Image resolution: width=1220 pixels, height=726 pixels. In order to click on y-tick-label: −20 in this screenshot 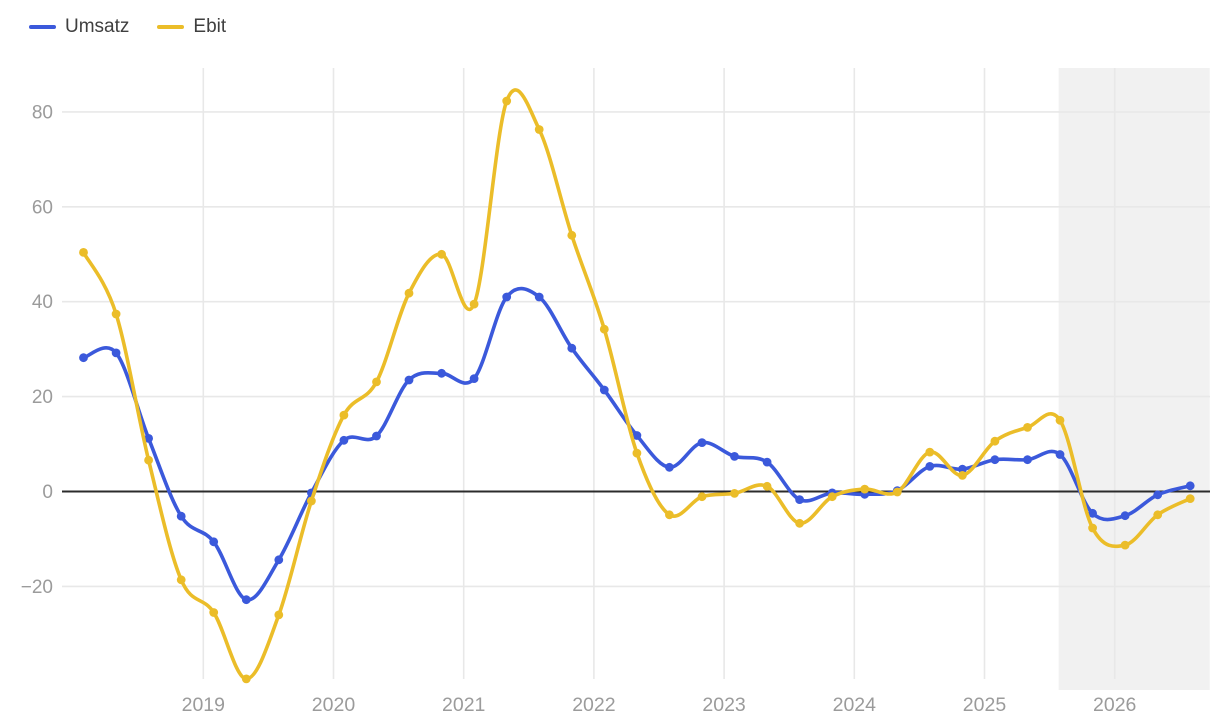, I will do `click(37, 587)`.